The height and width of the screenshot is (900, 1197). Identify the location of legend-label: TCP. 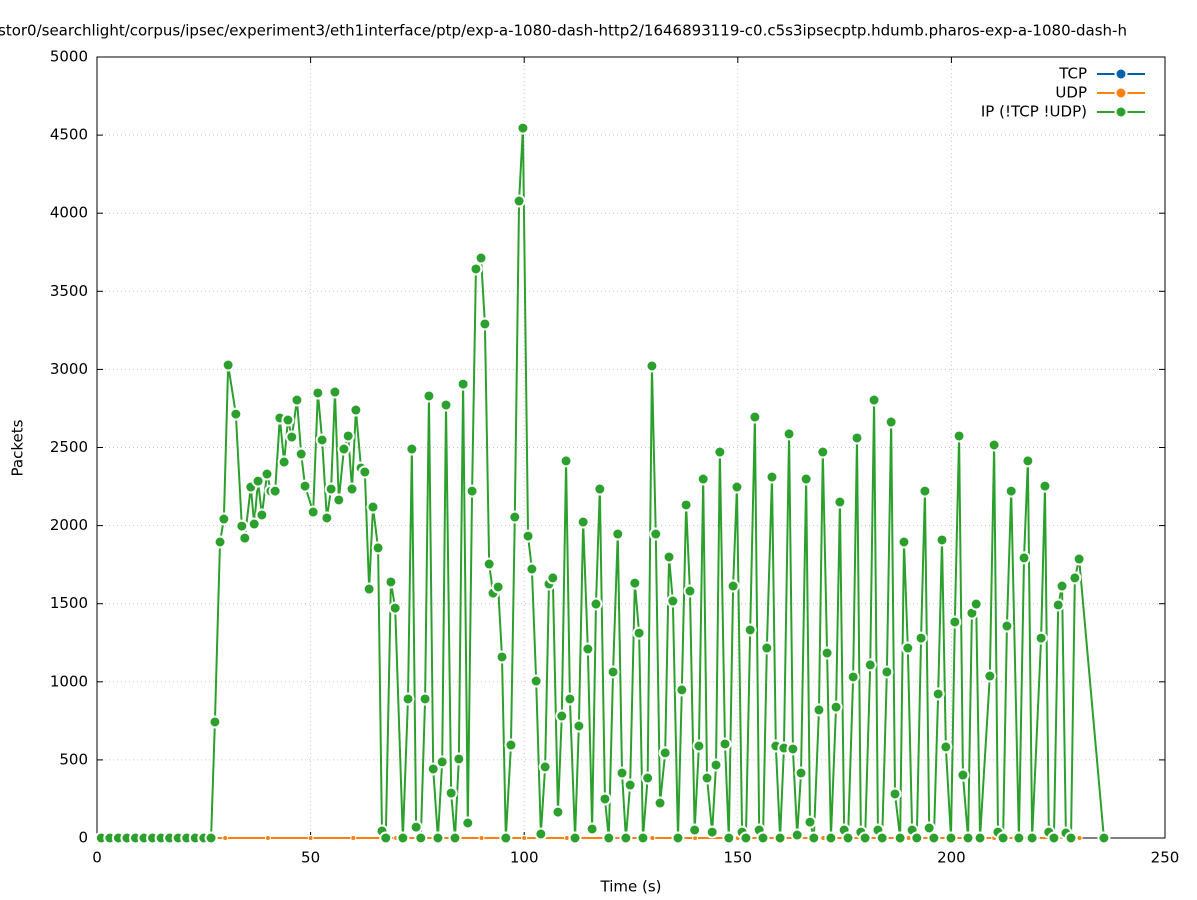
(1072, 74).